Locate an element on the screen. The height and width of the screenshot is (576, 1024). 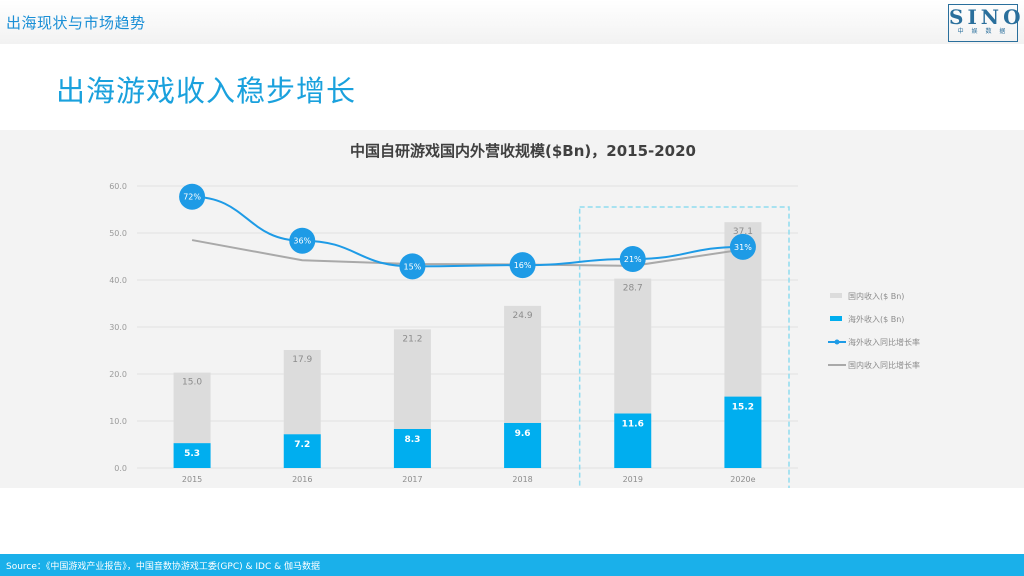
y-tick-label: 20.0 is located at coordinates (118, 374).